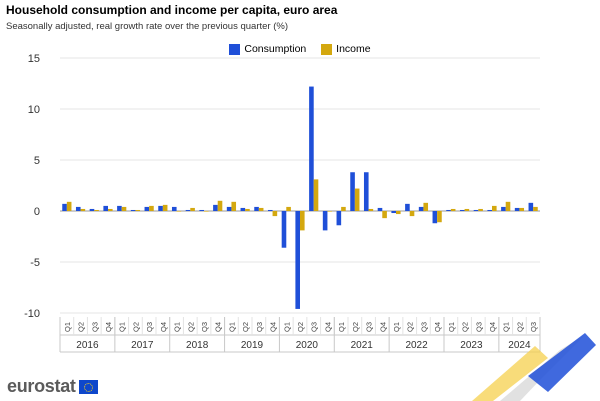 This screenshot has height=401, width=600. What do you see at coordinates (267, 49) in the screenshot?
I see `legend-item-consumption: Consumption` at bounding box center [267, 49].